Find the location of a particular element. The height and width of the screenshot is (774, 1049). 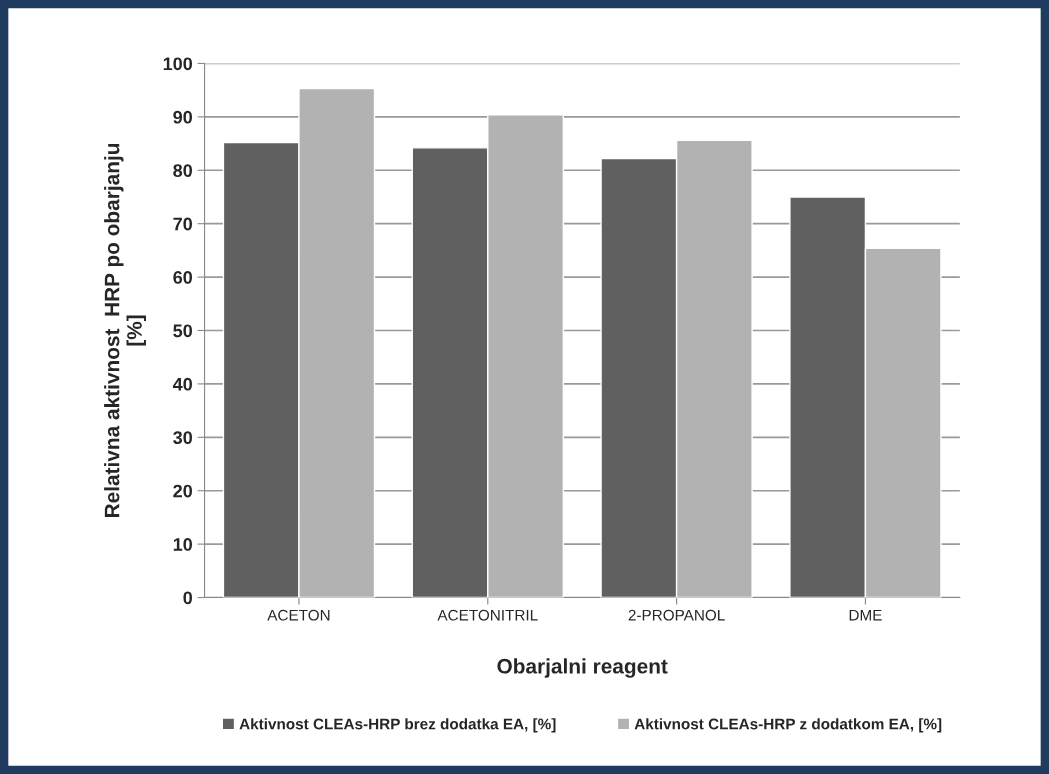

x-tick-label: 2-PROPANOL is located at coordinates (676, 615).